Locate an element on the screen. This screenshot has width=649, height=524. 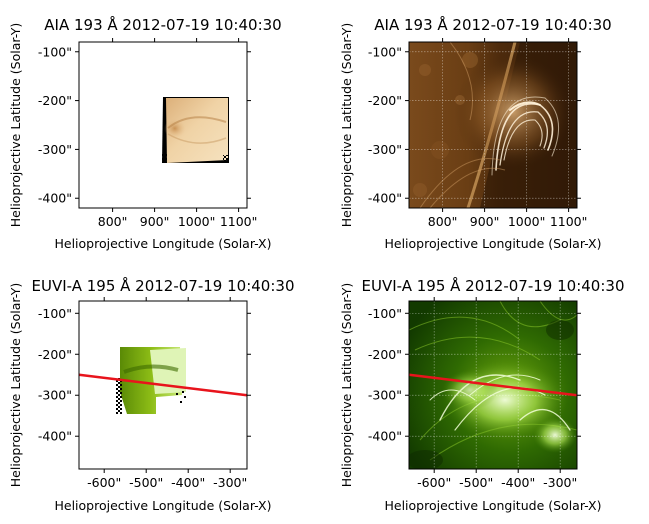
euvi-patch-image is located at coordinates (151, 380).